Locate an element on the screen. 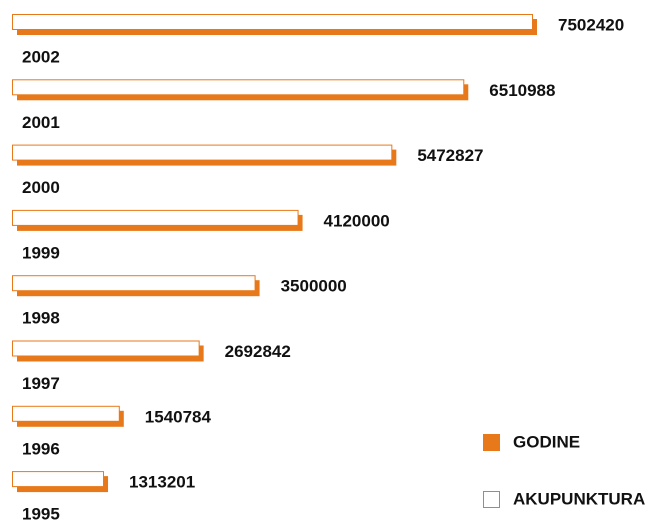 The height and width of the screenshot is (521, 667). category-label: 1998 is located at coordinates (41, 318).